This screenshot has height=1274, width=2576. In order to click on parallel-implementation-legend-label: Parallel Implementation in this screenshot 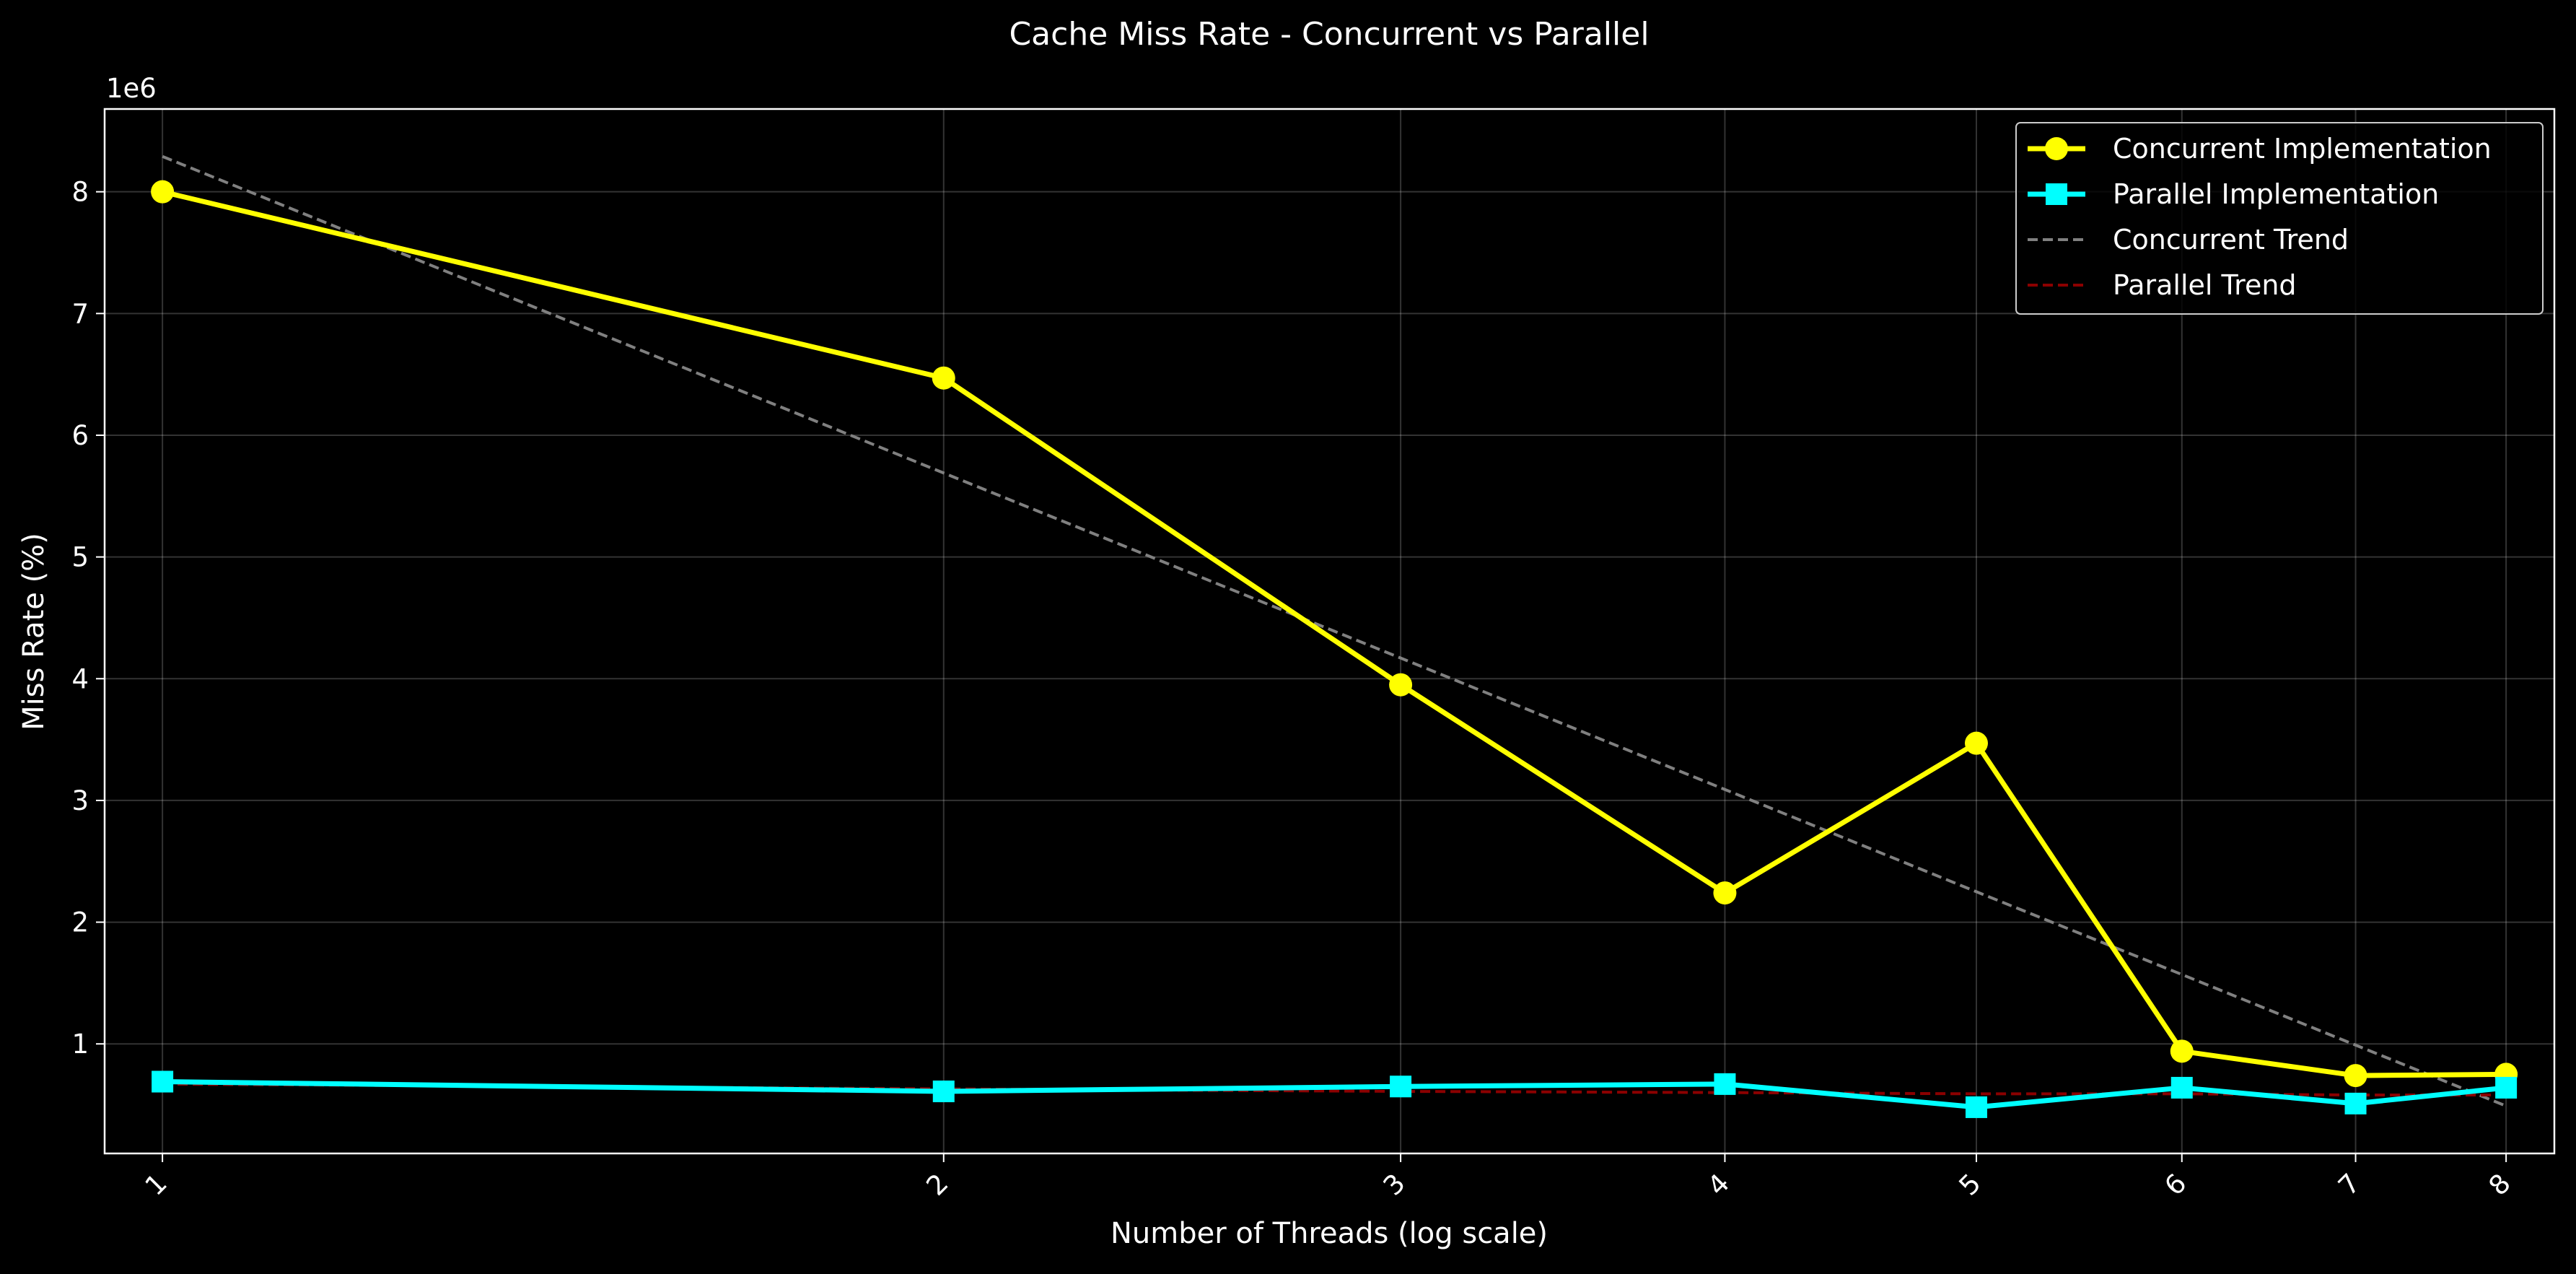, I will do `click(2276, 194)`.